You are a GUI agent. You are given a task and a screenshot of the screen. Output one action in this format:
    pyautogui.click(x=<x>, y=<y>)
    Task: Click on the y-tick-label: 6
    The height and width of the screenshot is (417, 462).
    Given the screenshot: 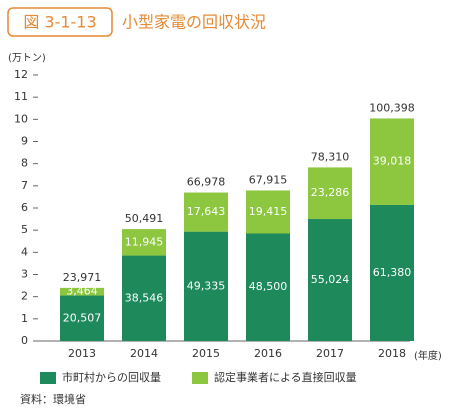 What is the action you would take?
    pyautogui.click(x=24, y=207)
    